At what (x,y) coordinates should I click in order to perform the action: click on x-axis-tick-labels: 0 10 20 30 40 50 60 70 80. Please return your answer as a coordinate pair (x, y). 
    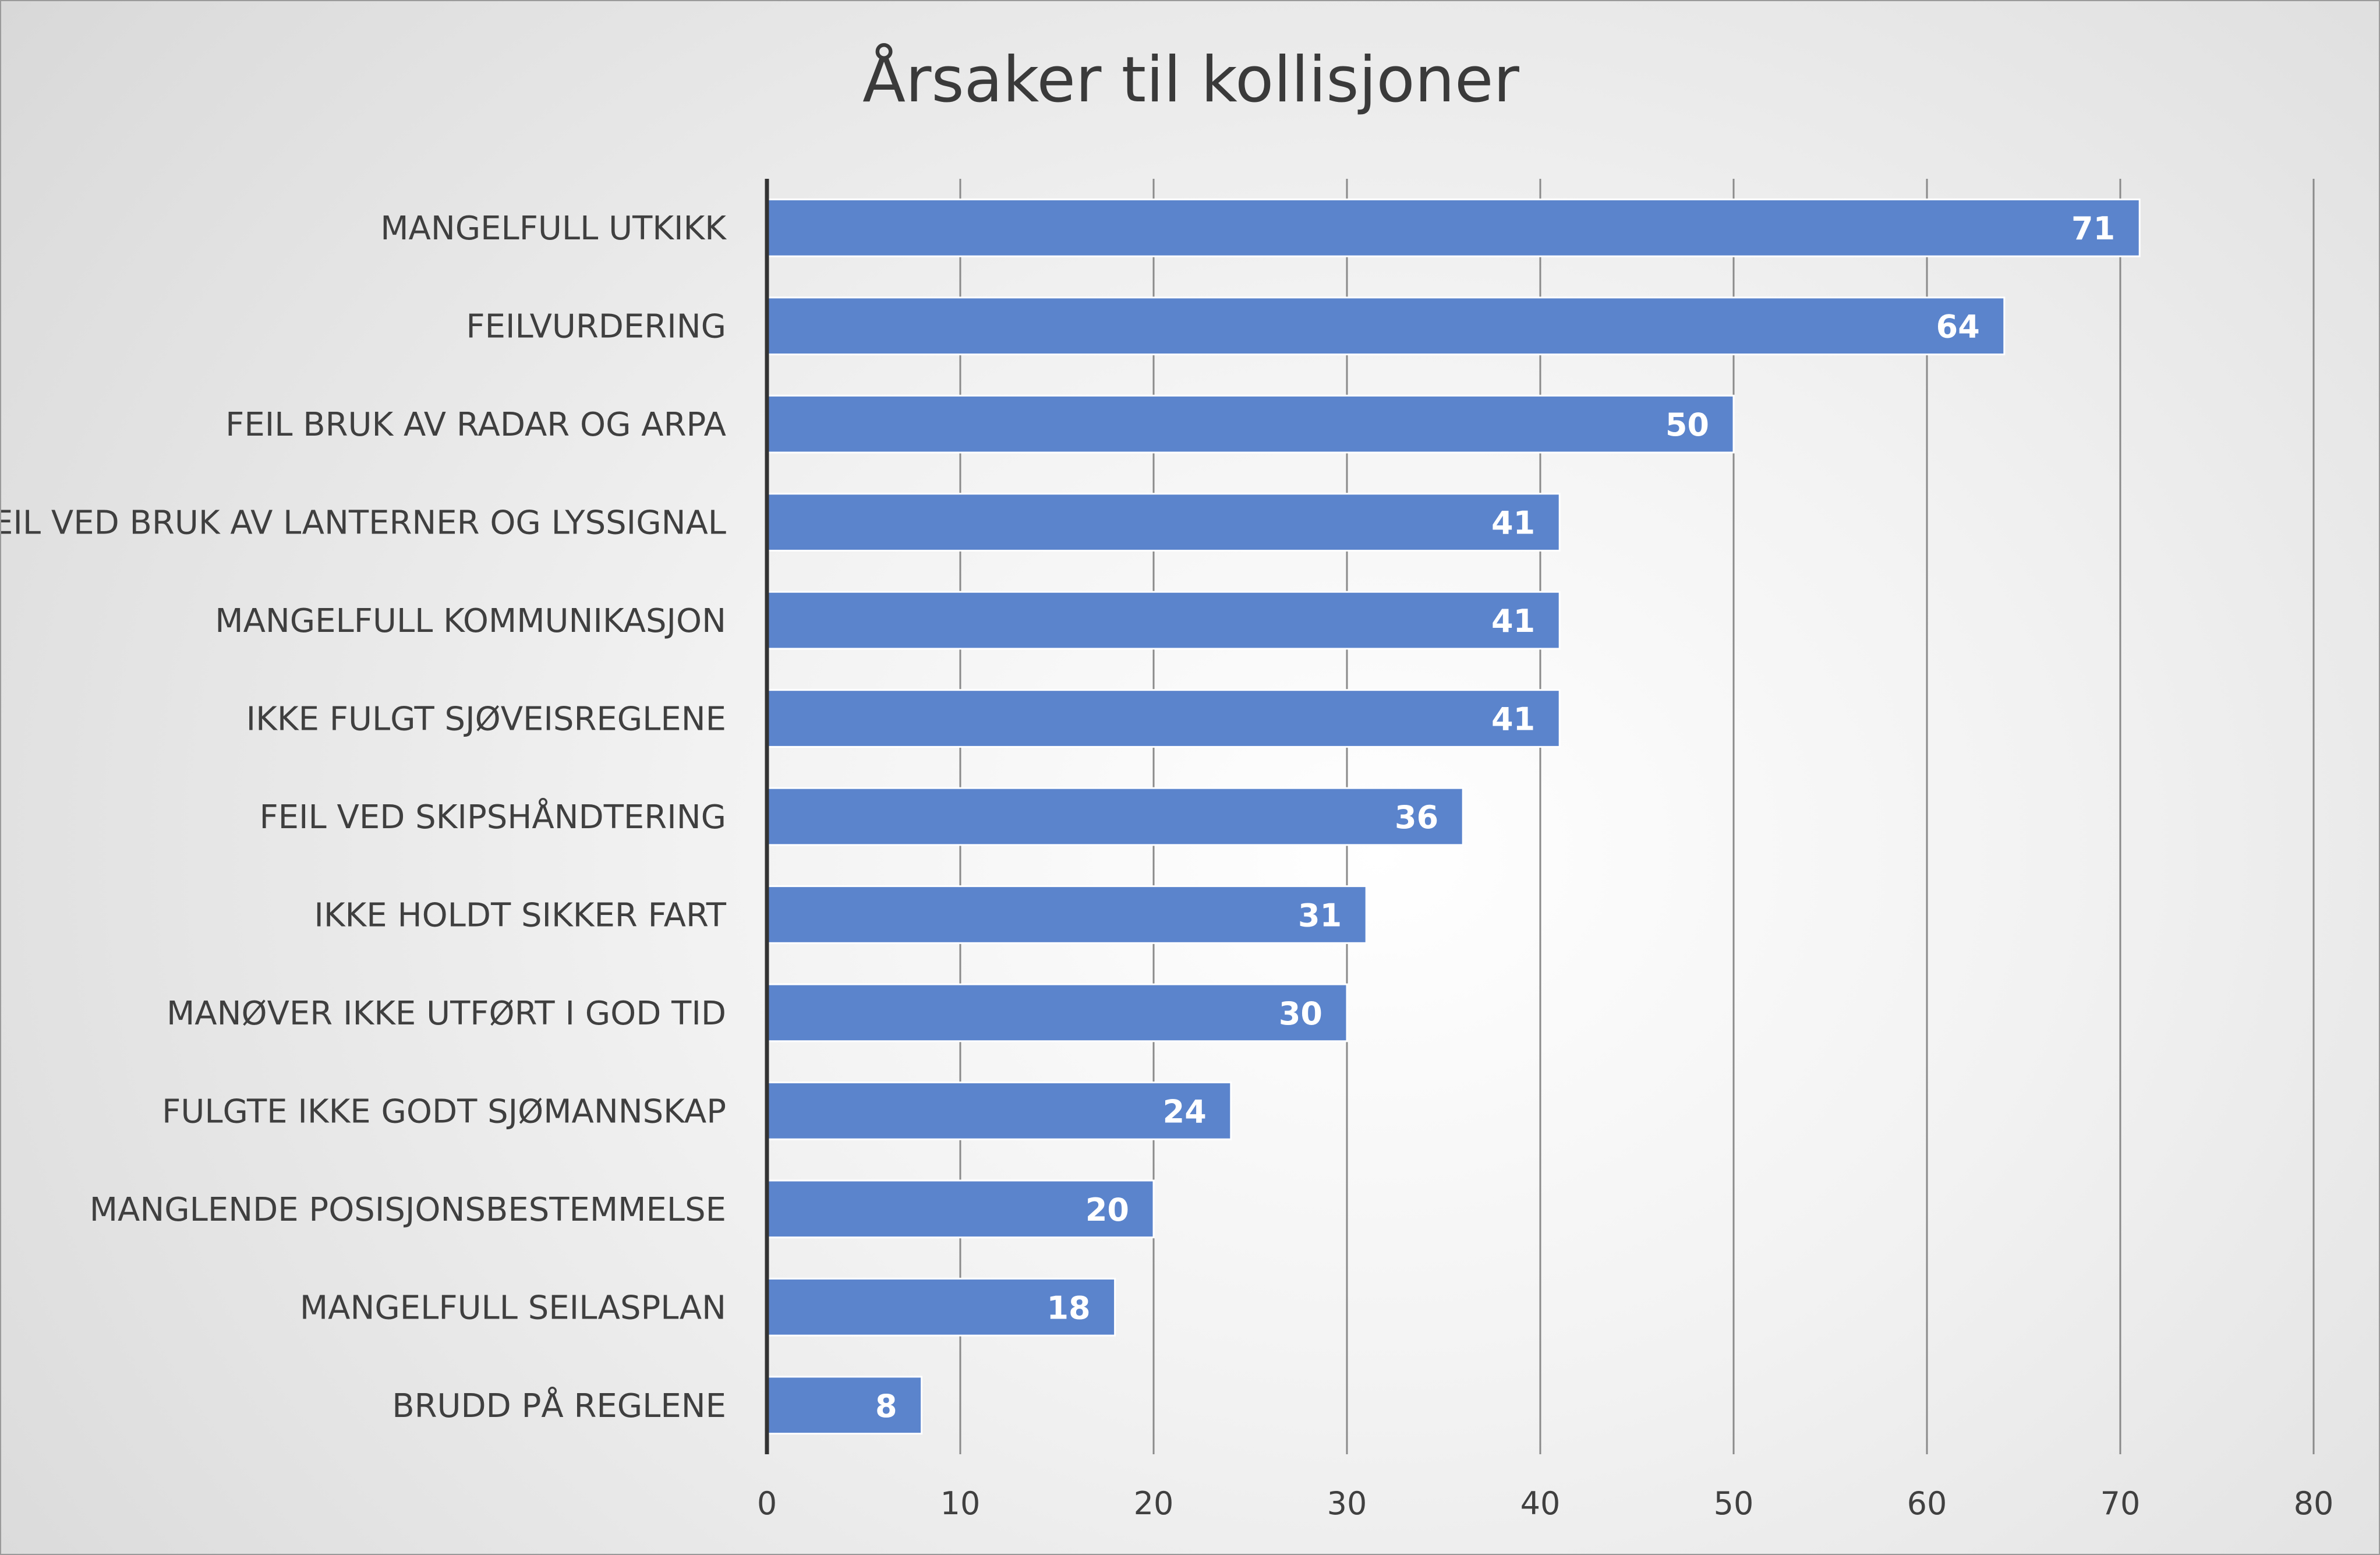
    Looking at the image, I should click on (1545, 1503).